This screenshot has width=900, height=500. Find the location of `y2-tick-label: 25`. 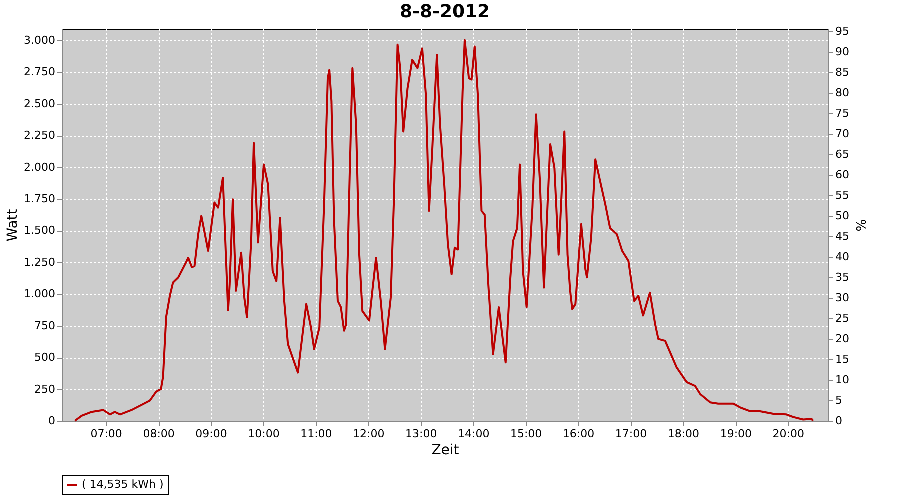

y2-tick-label: 25 is located at coordinates (843, 318).